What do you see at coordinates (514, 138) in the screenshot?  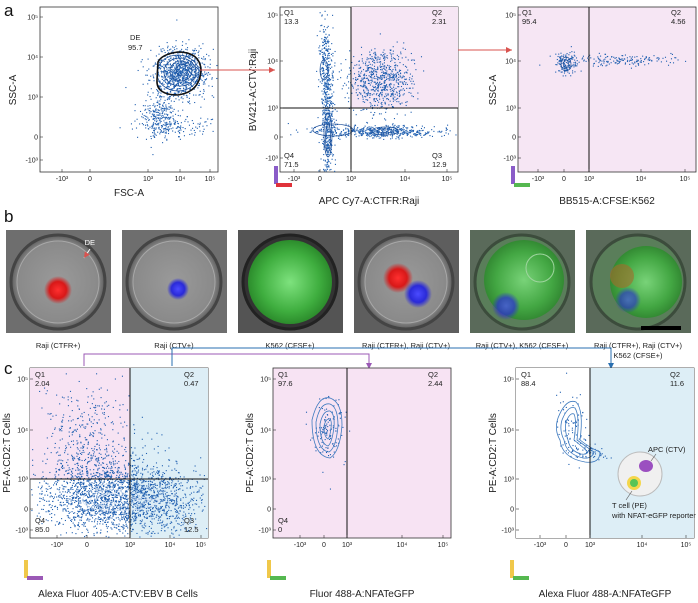 I see `a3-yt-tick: 0` at bounding box center [514, 138].